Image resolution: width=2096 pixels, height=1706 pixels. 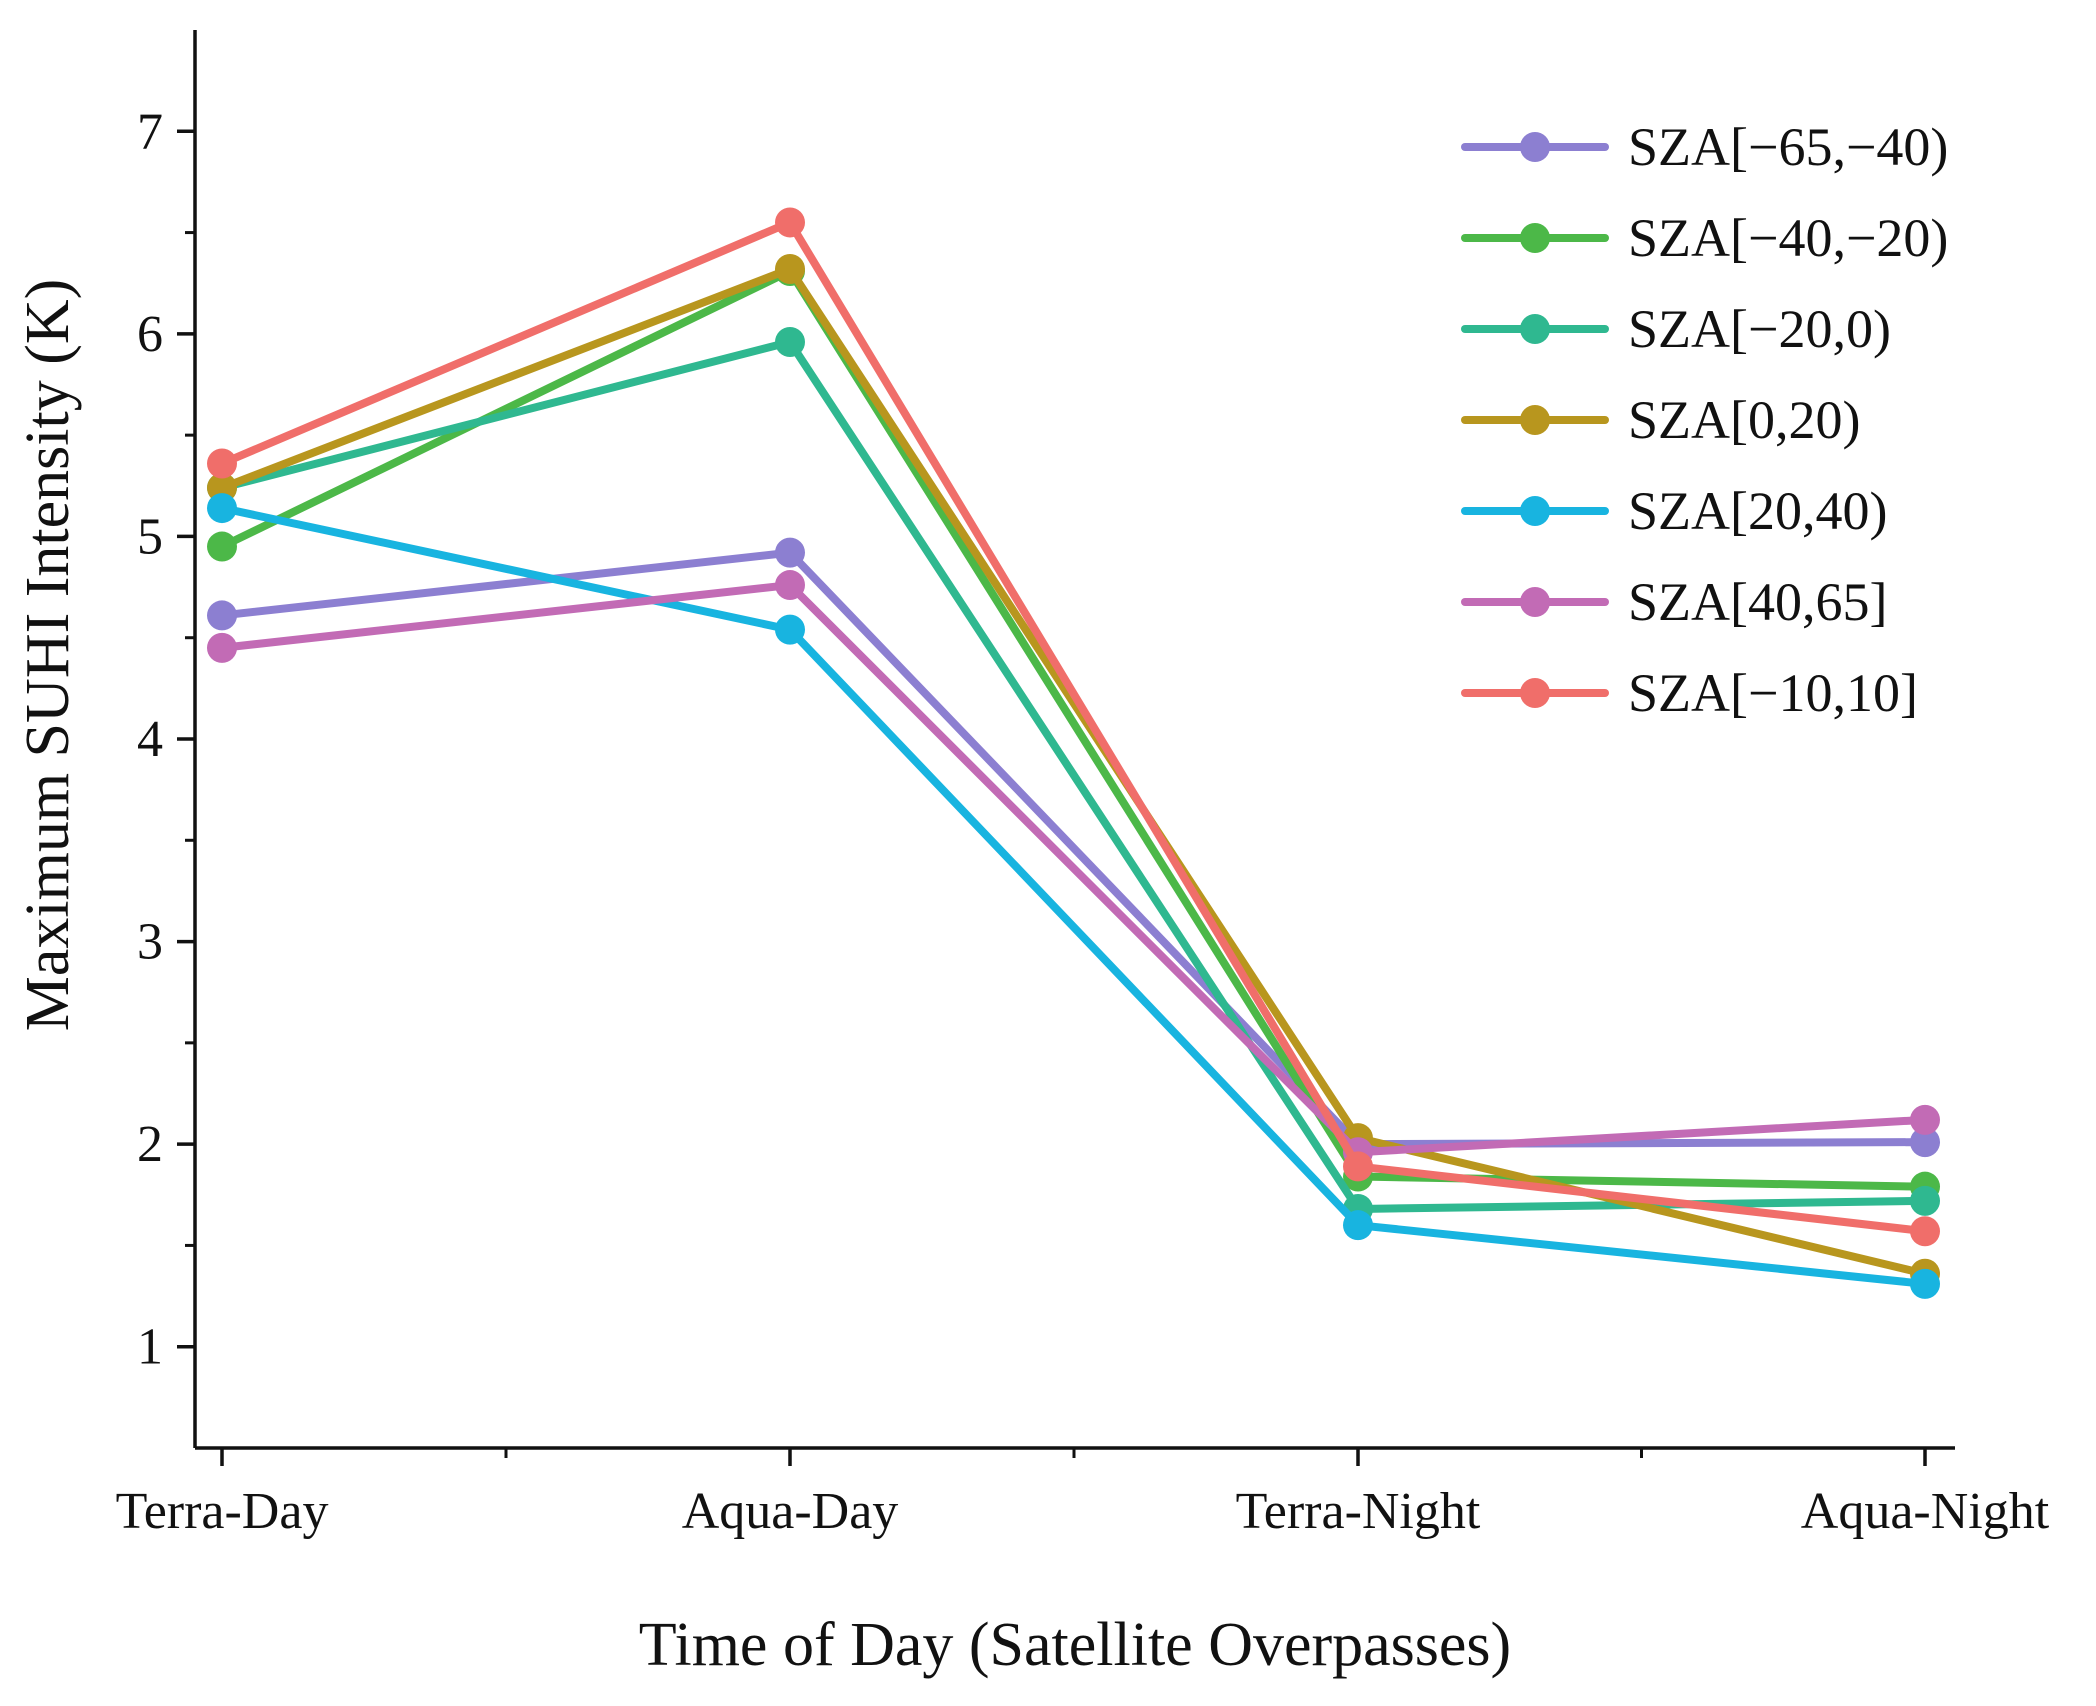 What do you see at coordinates (1358, 1511) in the screenshot?
I see `x-tick-label: Terra-Night` at bounding box center [1358, 1511].